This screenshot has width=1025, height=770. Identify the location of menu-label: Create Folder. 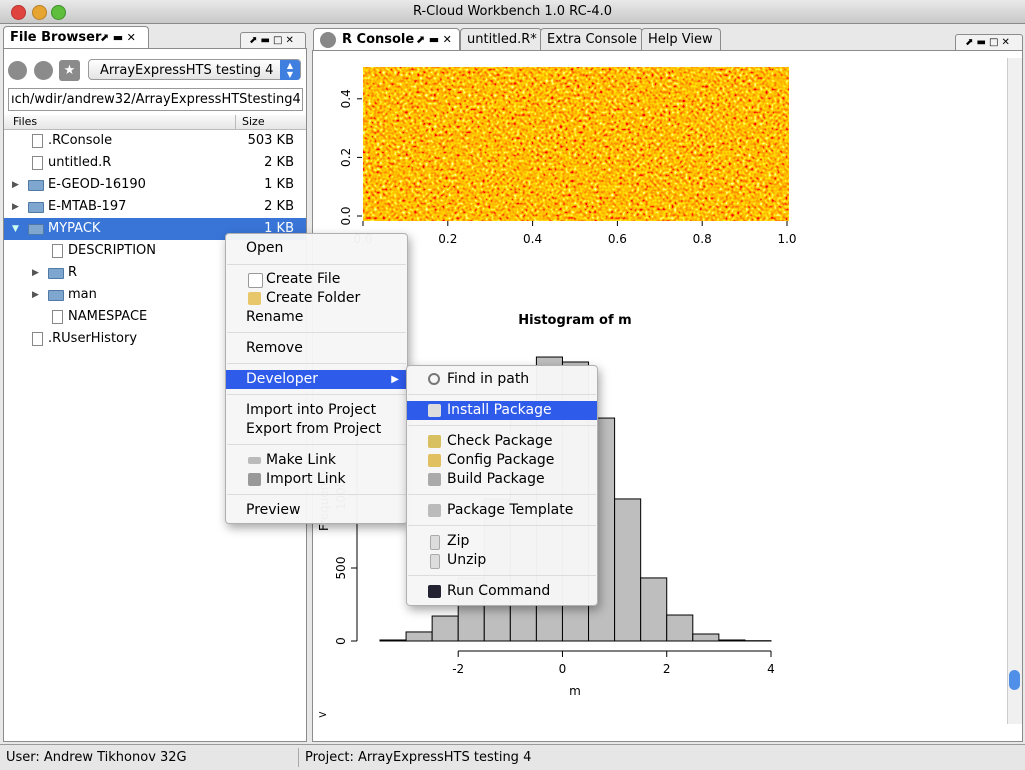
(313, 298).